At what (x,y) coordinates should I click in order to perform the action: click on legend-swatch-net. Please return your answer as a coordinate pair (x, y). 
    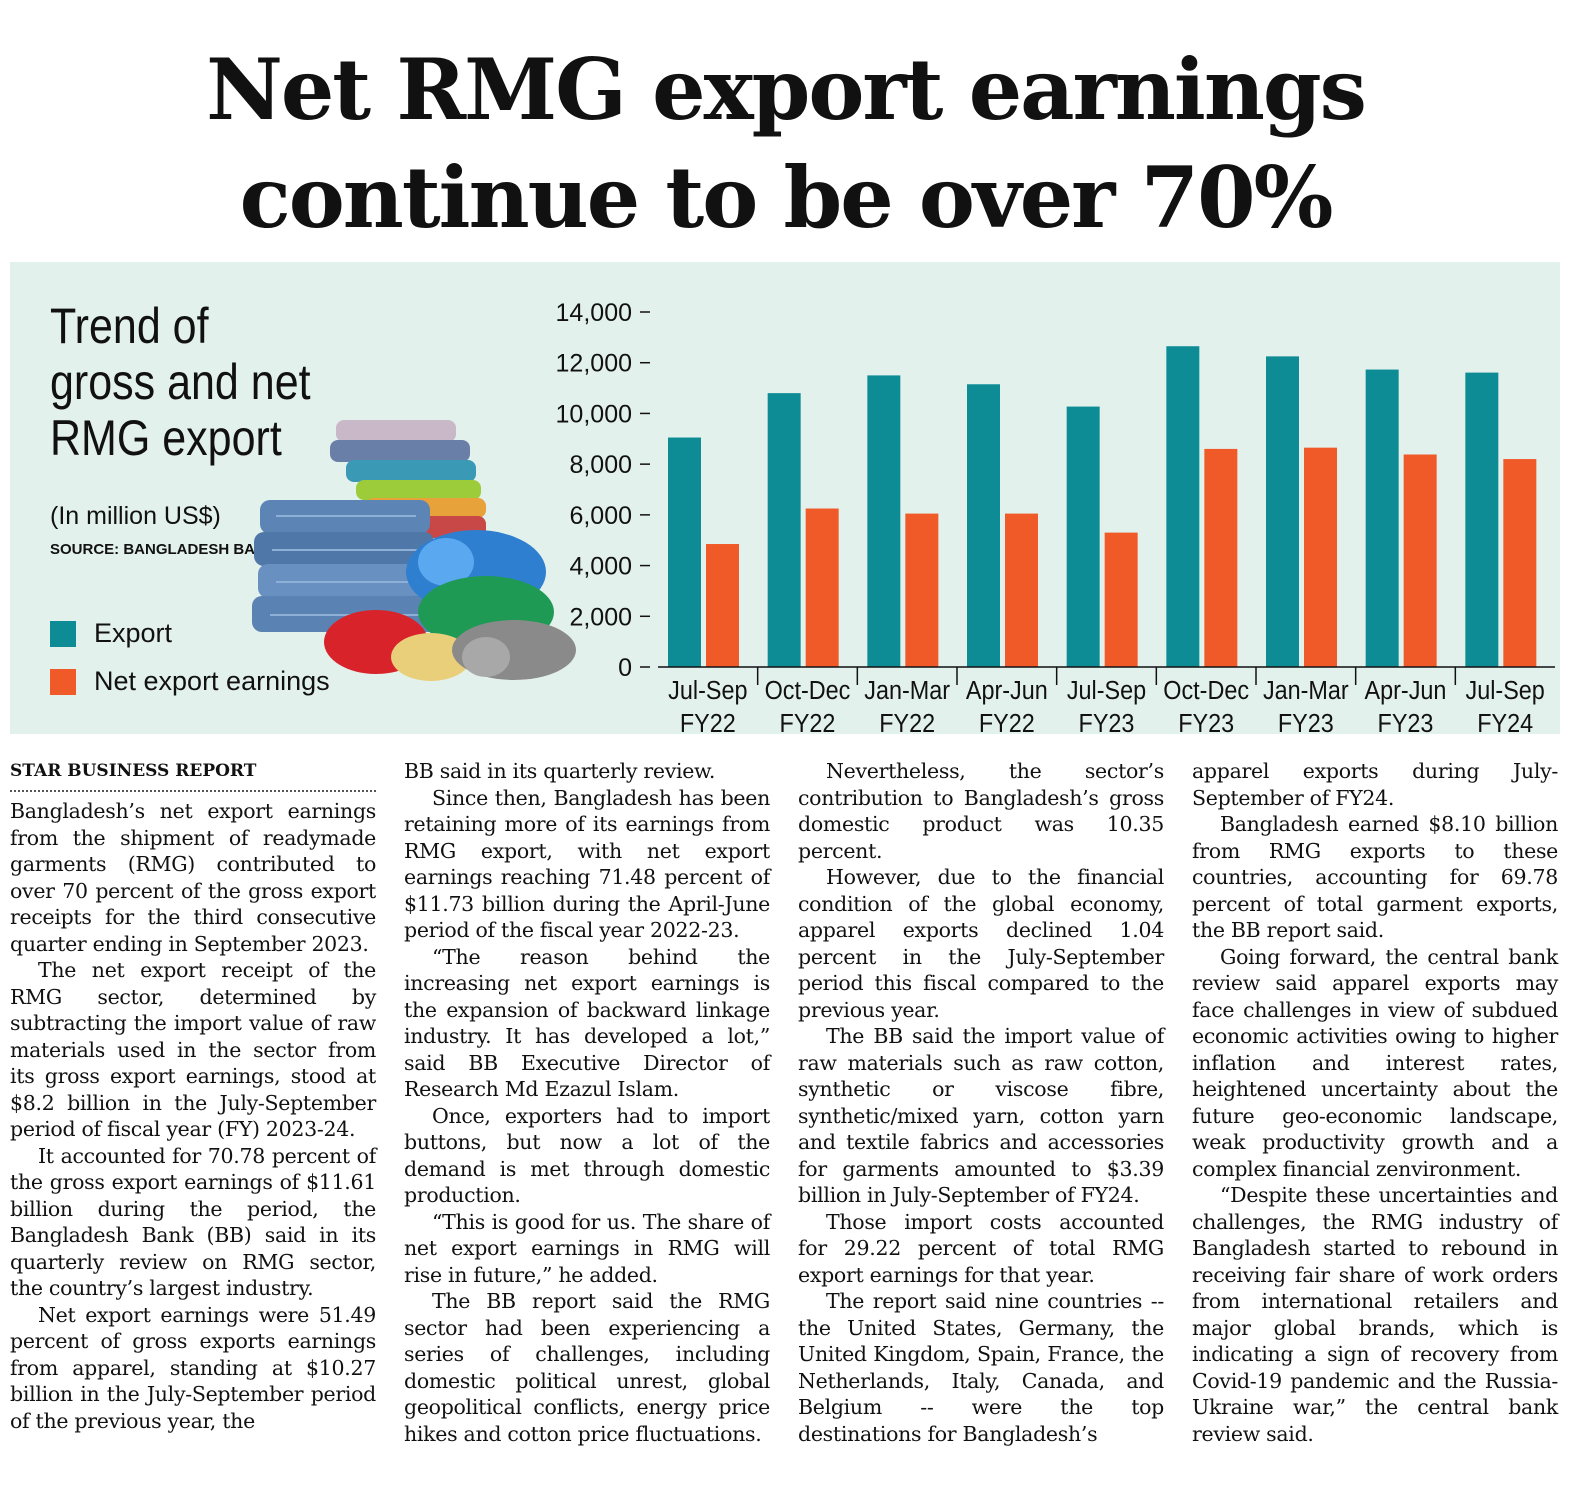
    Looking at the image, I should click on (63, 681).